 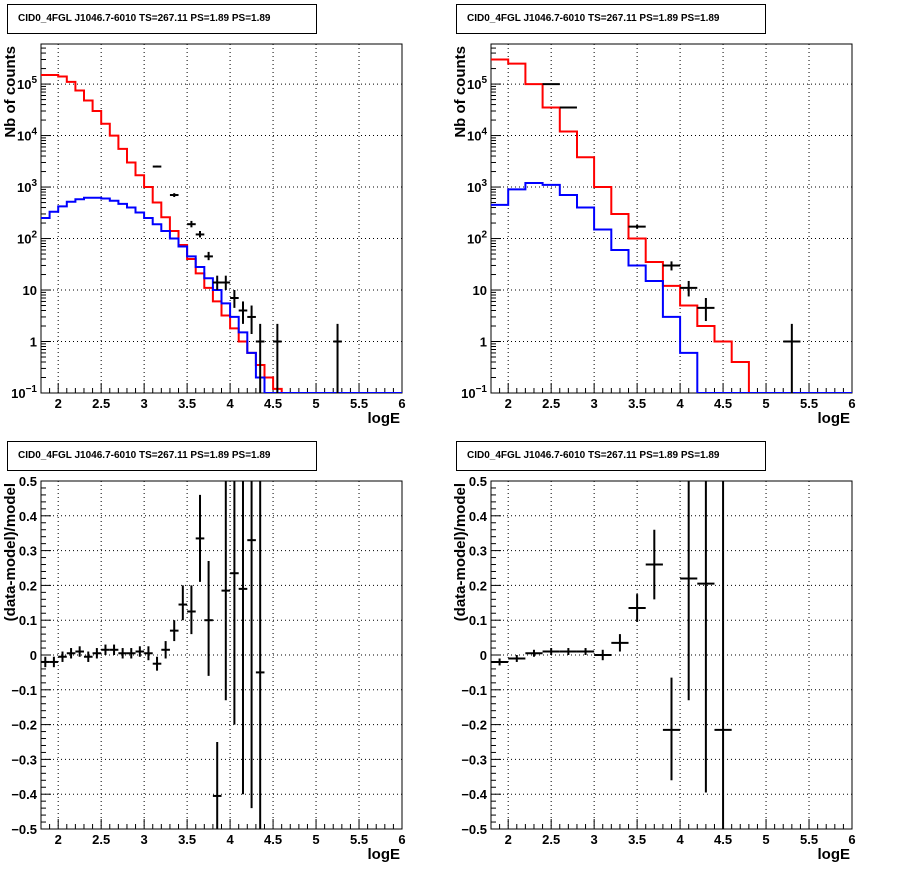 What do you see at coordinates (723, 839) in the screenshot?
I see `x-tick-label: 4.5` at bounding box center [723, 839].